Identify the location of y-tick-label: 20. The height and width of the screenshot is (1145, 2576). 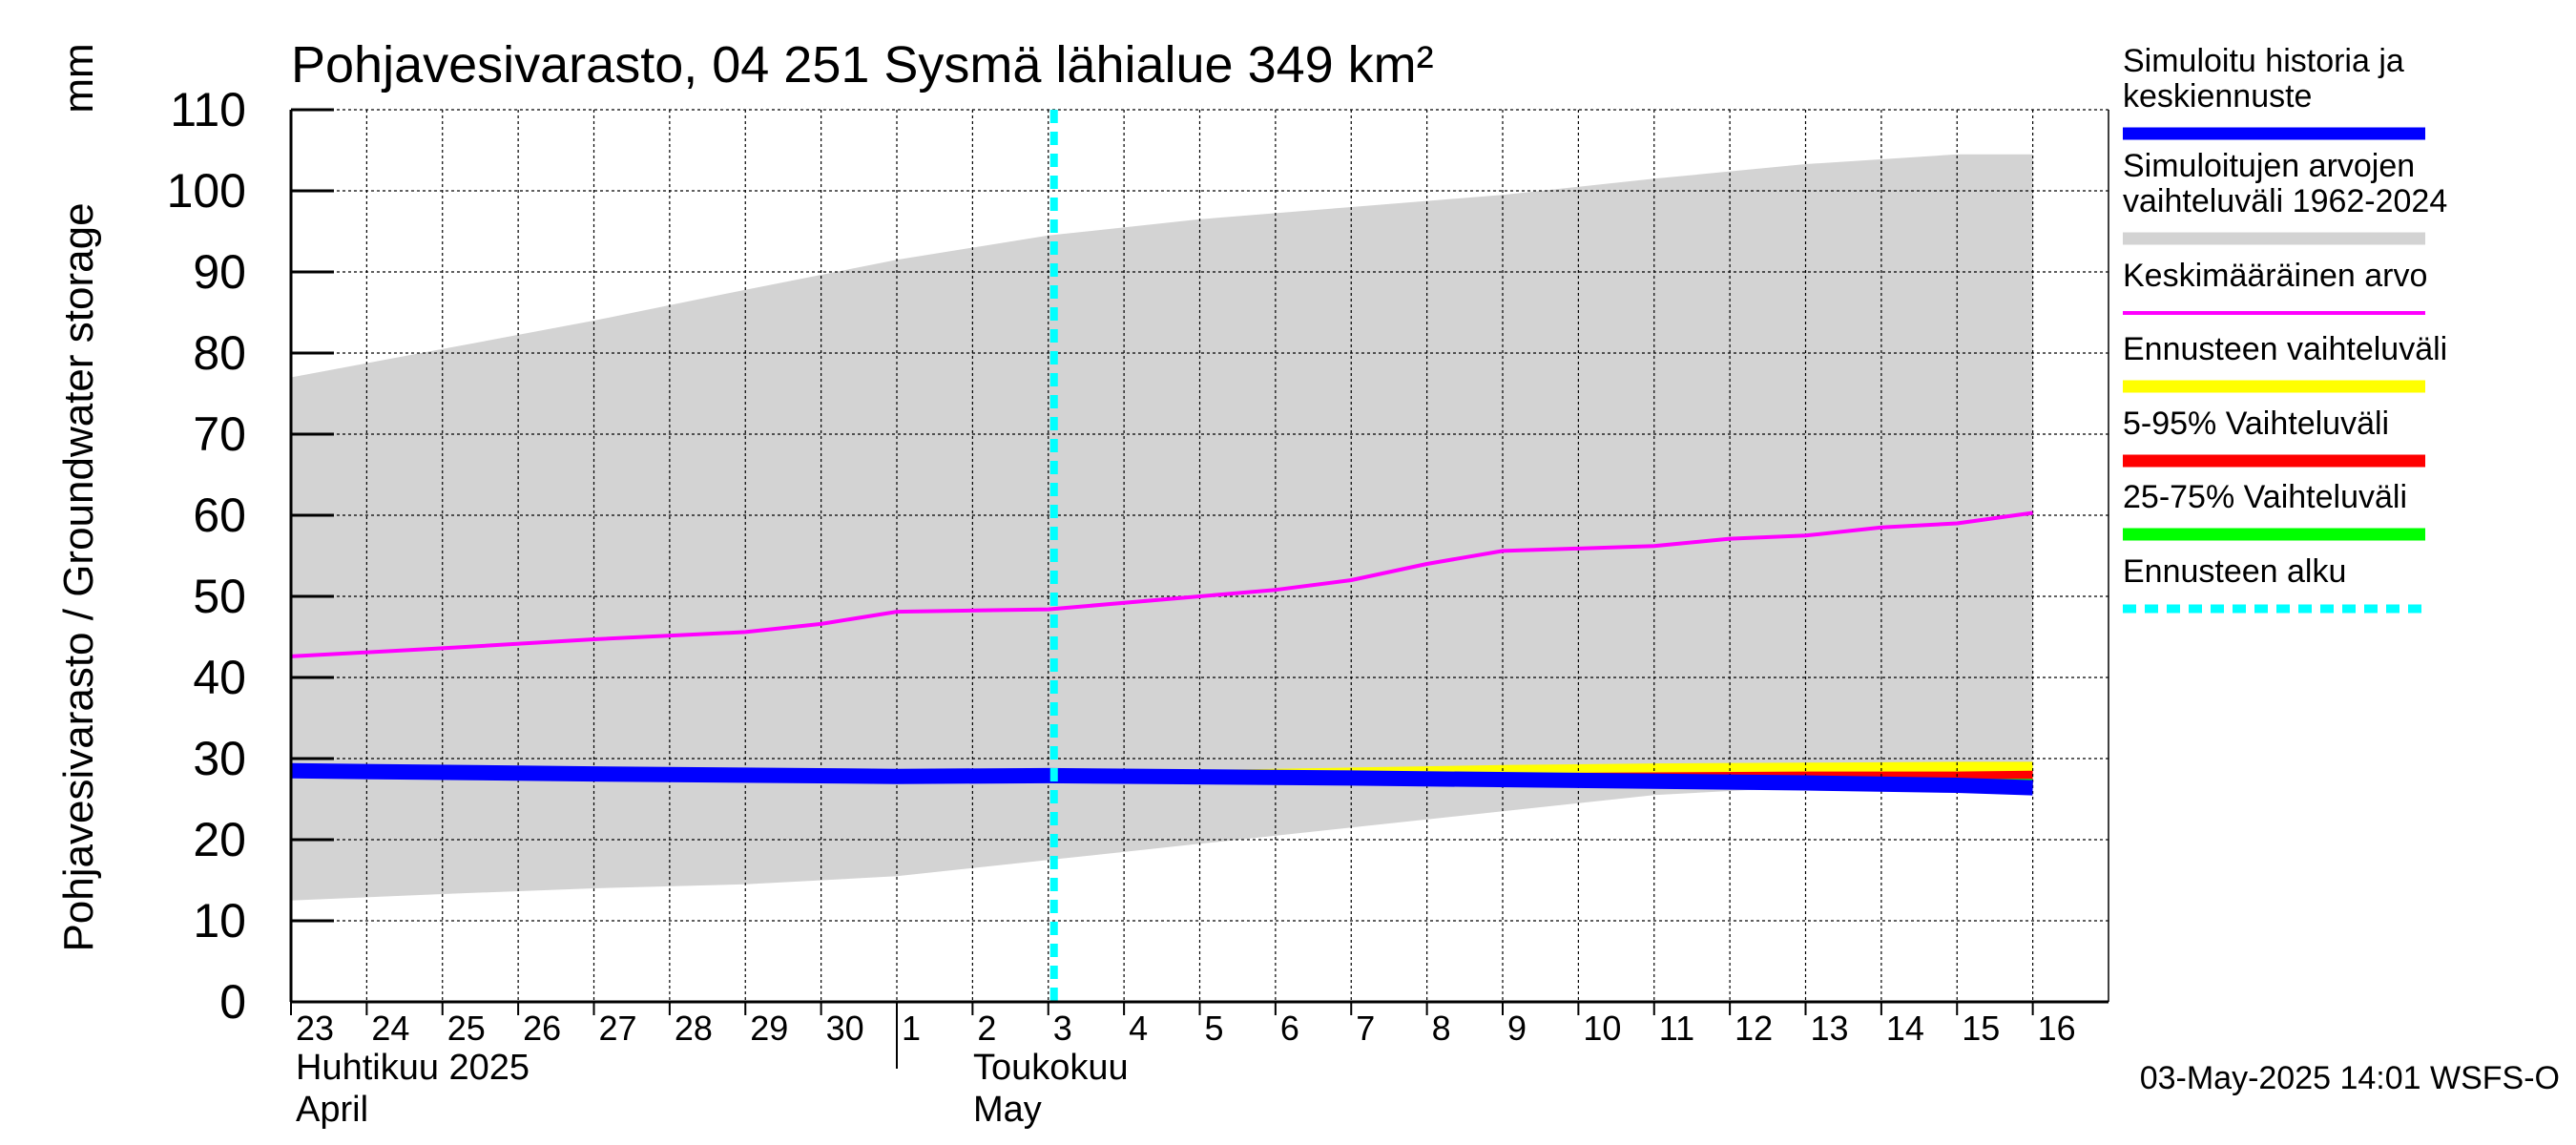
(219, 840).